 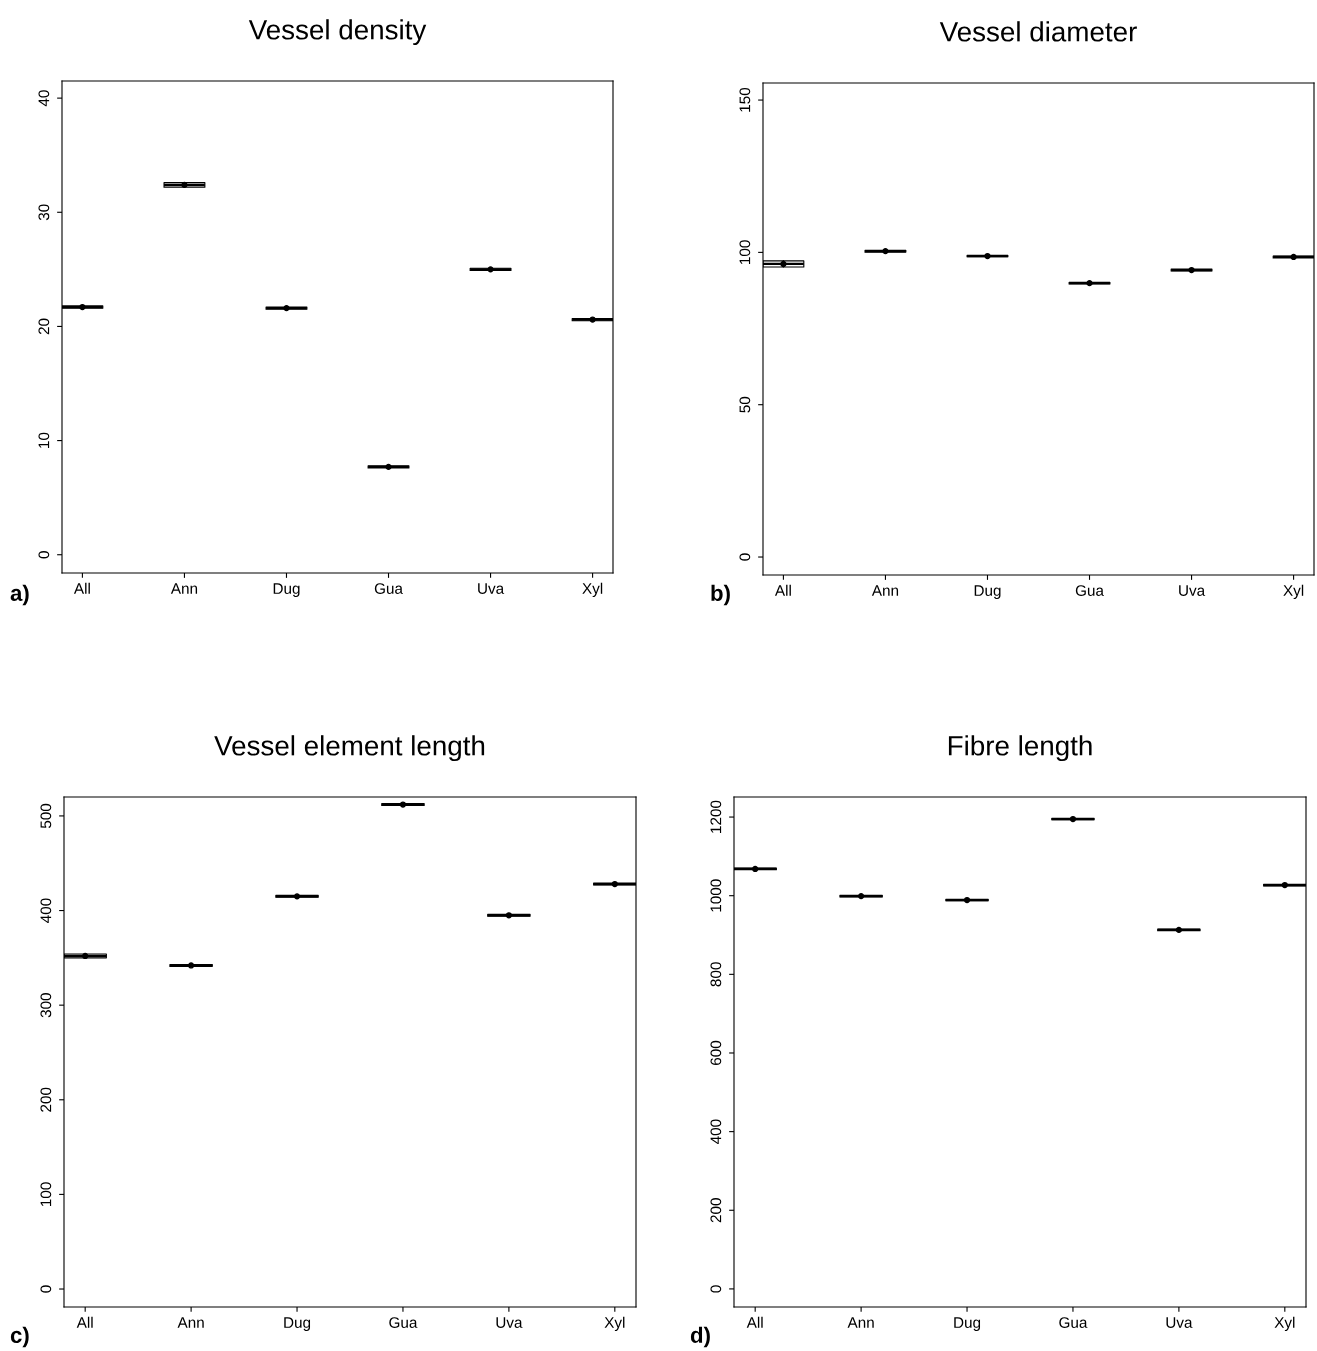 What do you see at coordinates (745, 404) in the screenshot?
I see `y-tick-label: 50` at bounding box center [745, 404].